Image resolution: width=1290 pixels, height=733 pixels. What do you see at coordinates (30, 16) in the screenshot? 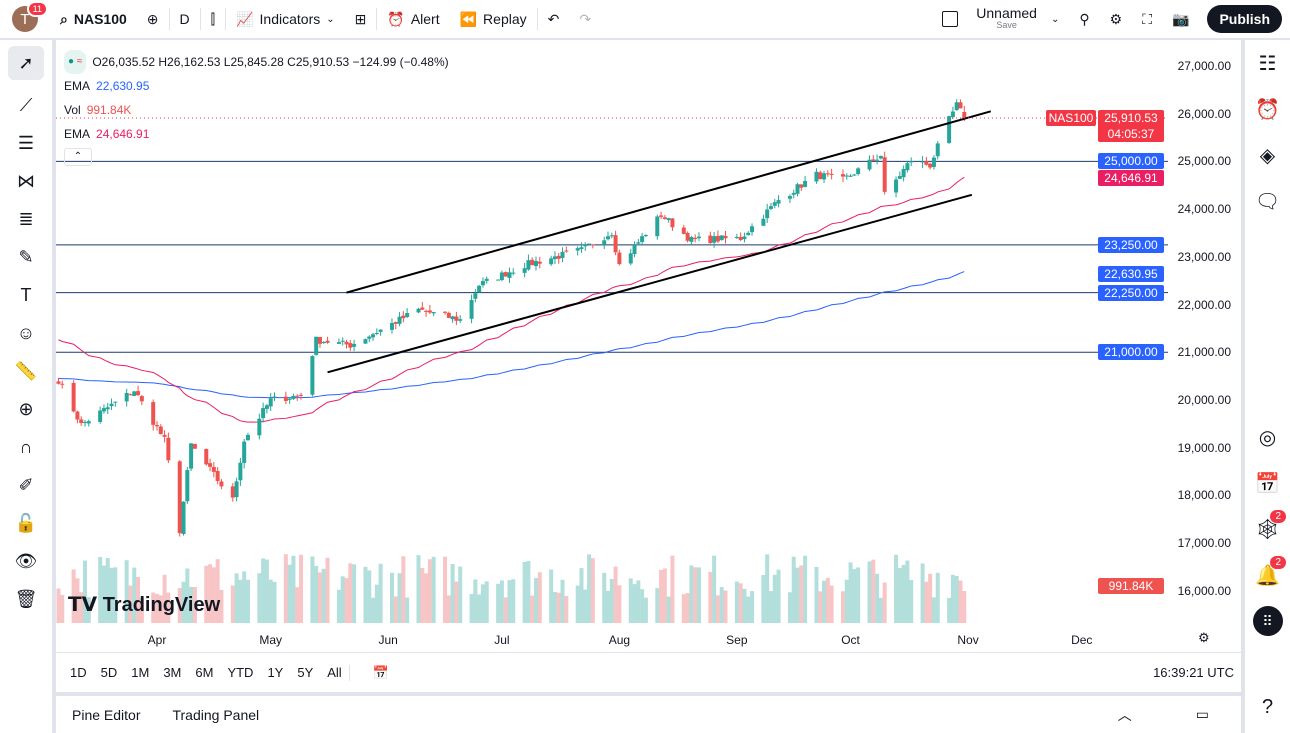
I see `avatar: T 11` at bounding box center [30, 16].